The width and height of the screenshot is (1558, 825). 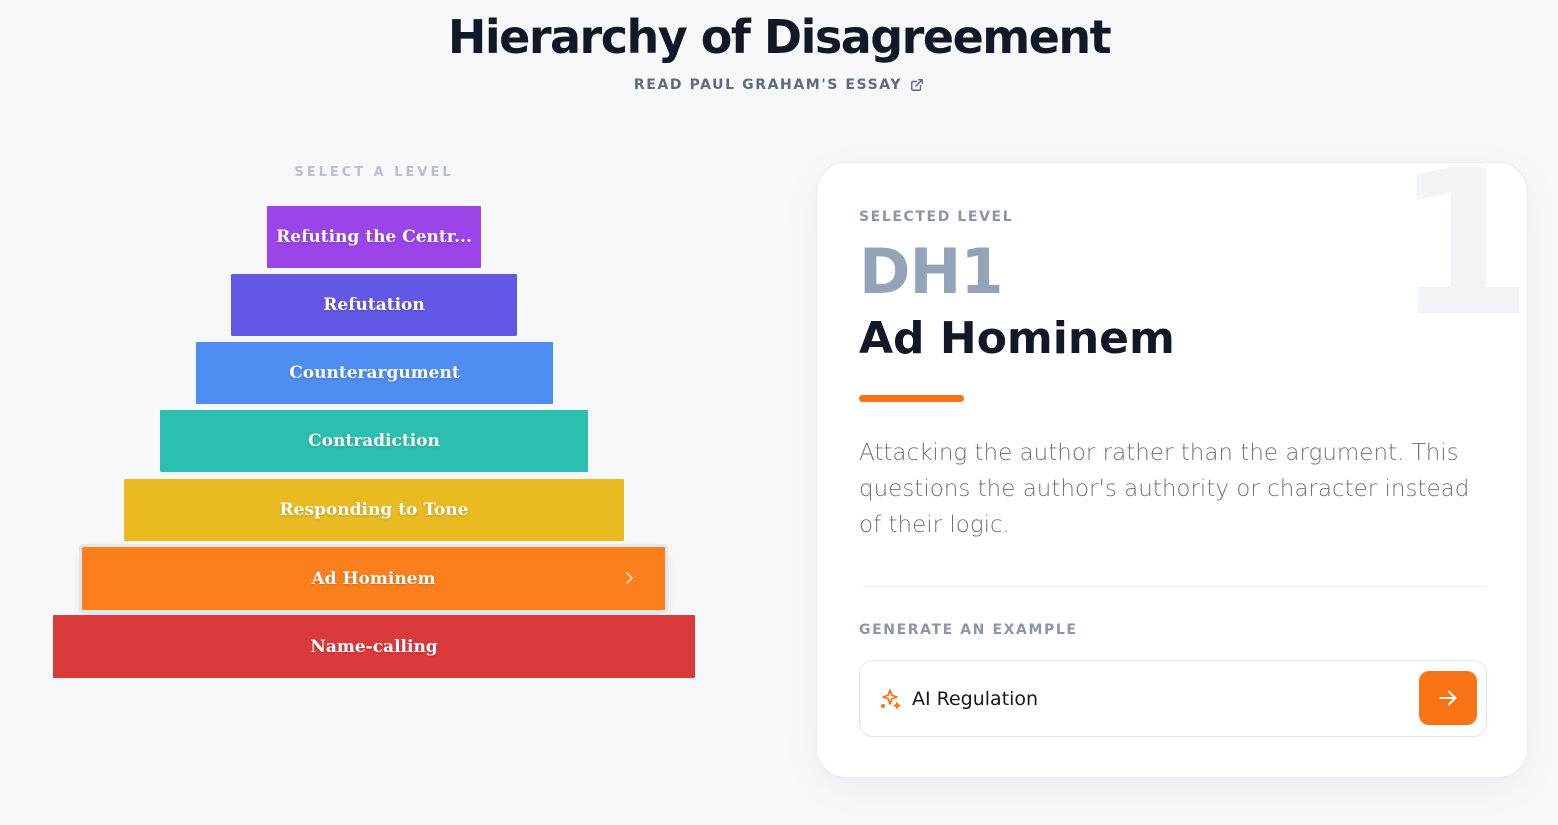 I want to click on topic-input, so click(x=1152, y=699).